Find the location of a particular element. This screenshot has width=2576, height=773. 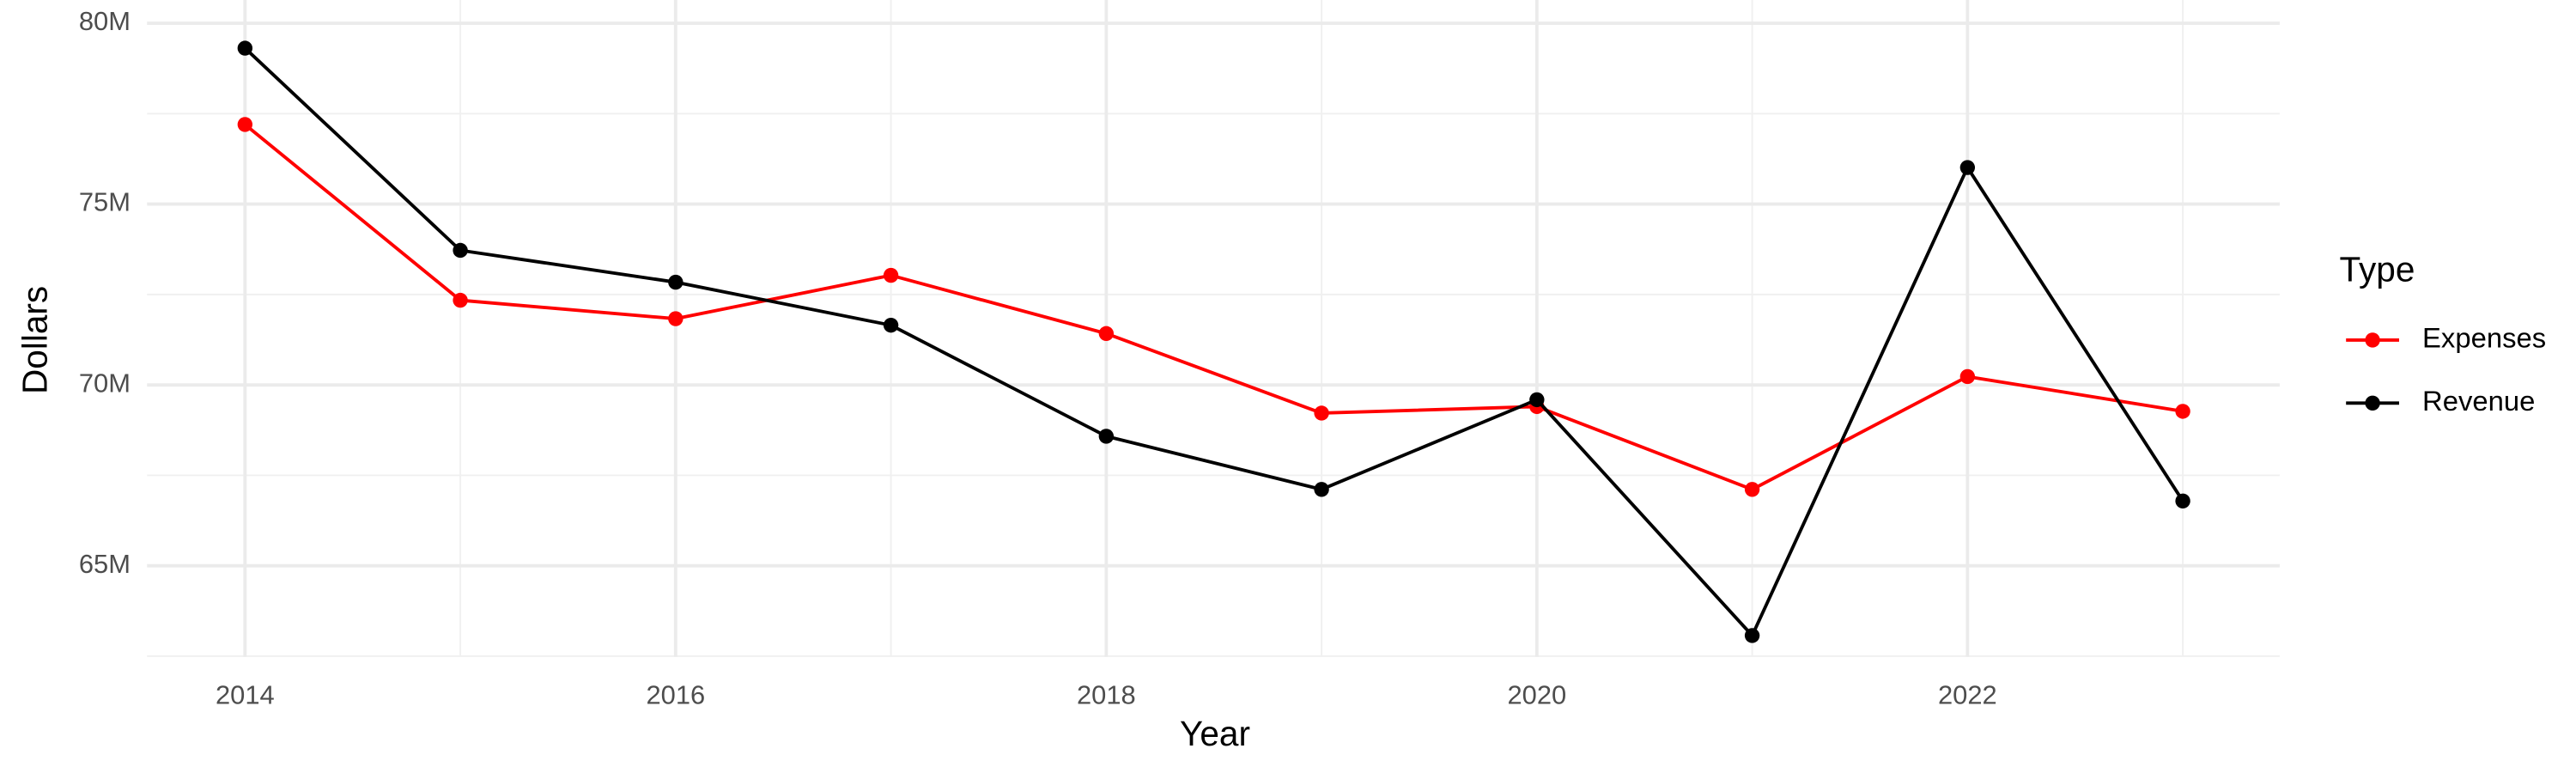

legend-label: Expenses is located at coordinates (2484, 338).